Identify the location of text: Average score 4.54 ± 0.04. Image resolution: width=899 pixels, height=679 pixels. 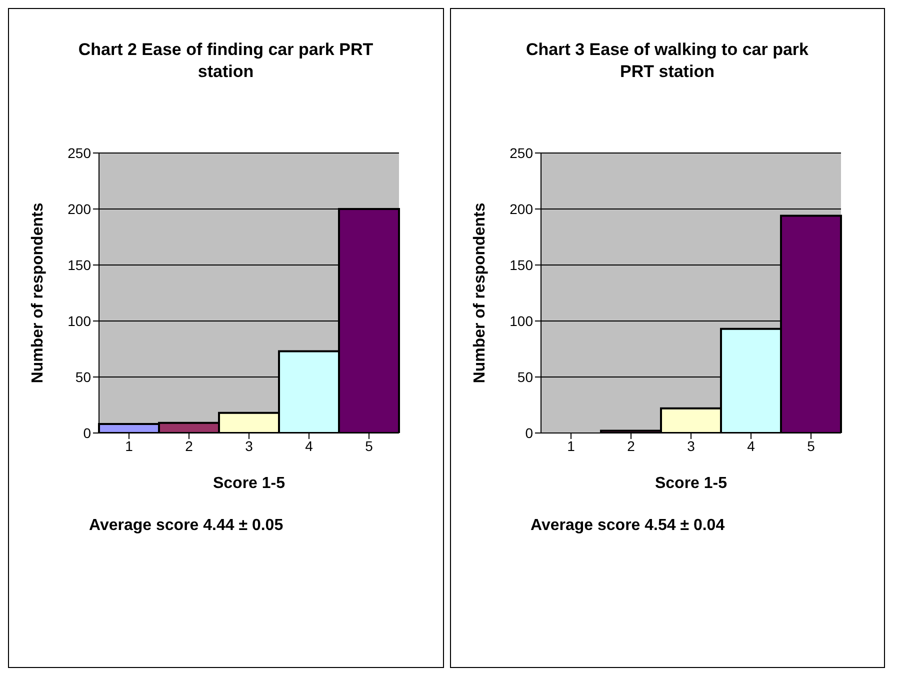
(628, 526).